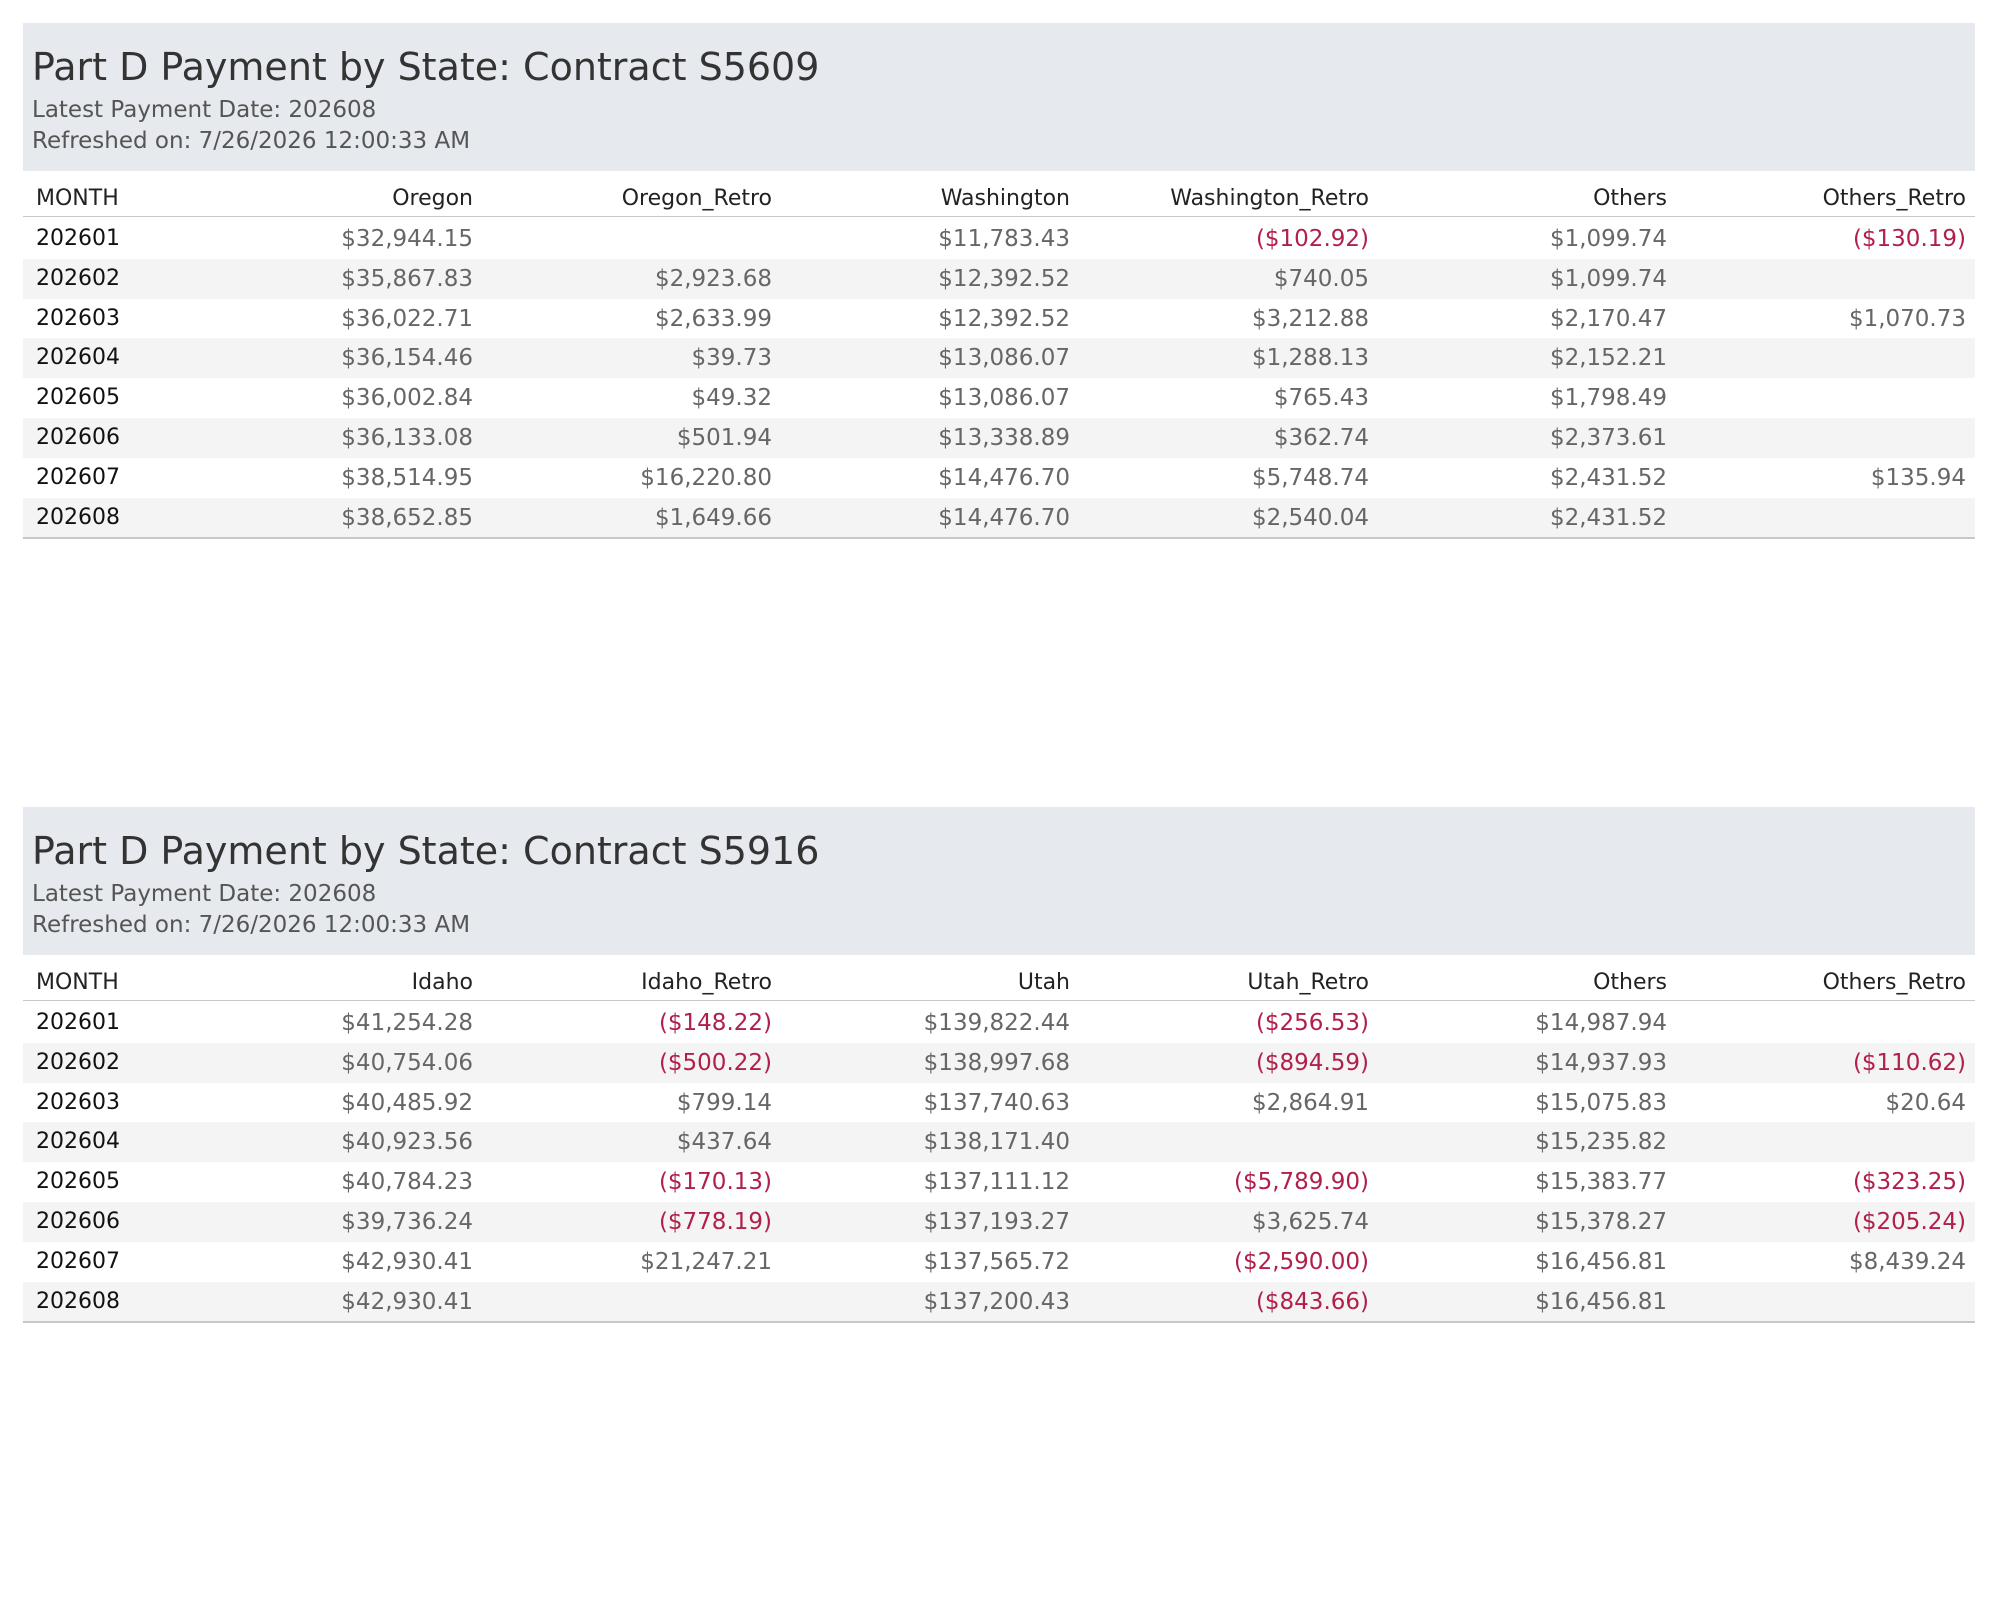 Image resolution: width=2000 pixels, height=1600 pixels. Describe the element at coordinates (1601, 1182) in the screenshot. I see `value-cell: $15,383.77` at that location.